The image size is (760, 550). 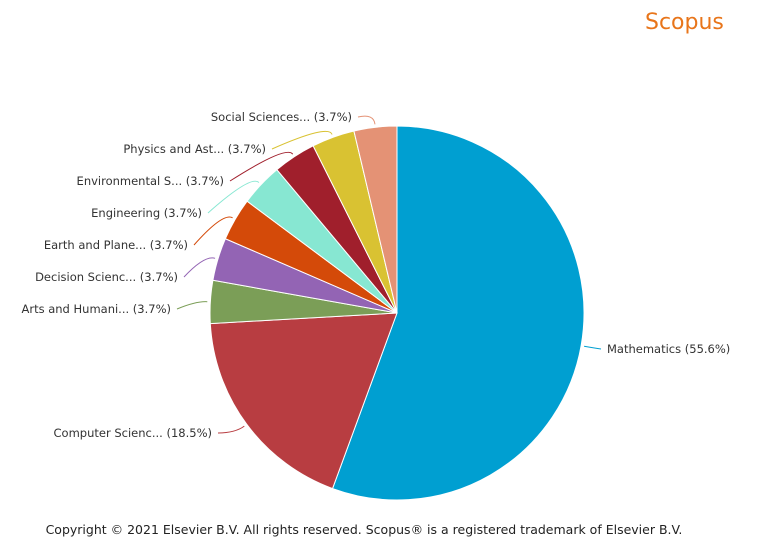 What do you see at coordinates (106, 277) in the screenshot?
I see `data-label-decision-scienc: Decision Scienc... (3.7%)` at bounding box center [106, 277].